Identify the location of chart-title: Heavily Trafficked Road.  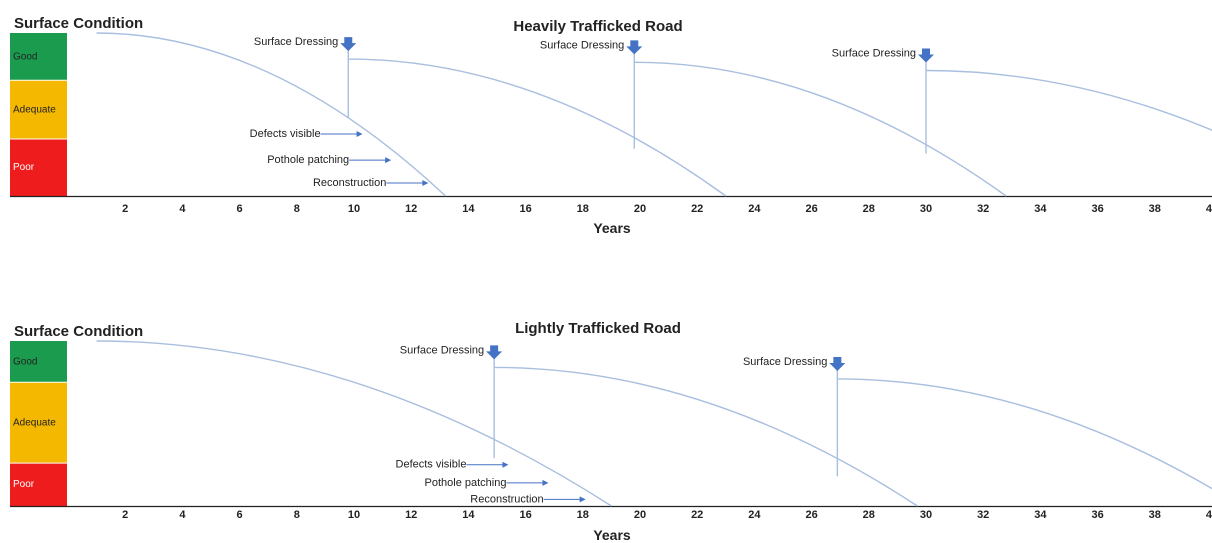
(597, 26).